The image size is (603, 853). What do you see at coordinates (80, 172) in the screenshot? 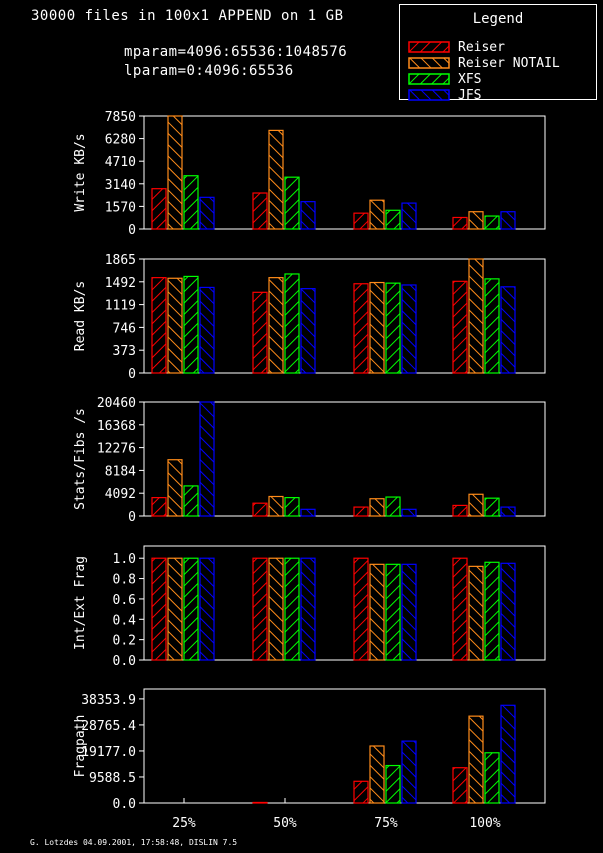
I see `y-axis-label: Write KB/s` at bounding box center [80, 172].